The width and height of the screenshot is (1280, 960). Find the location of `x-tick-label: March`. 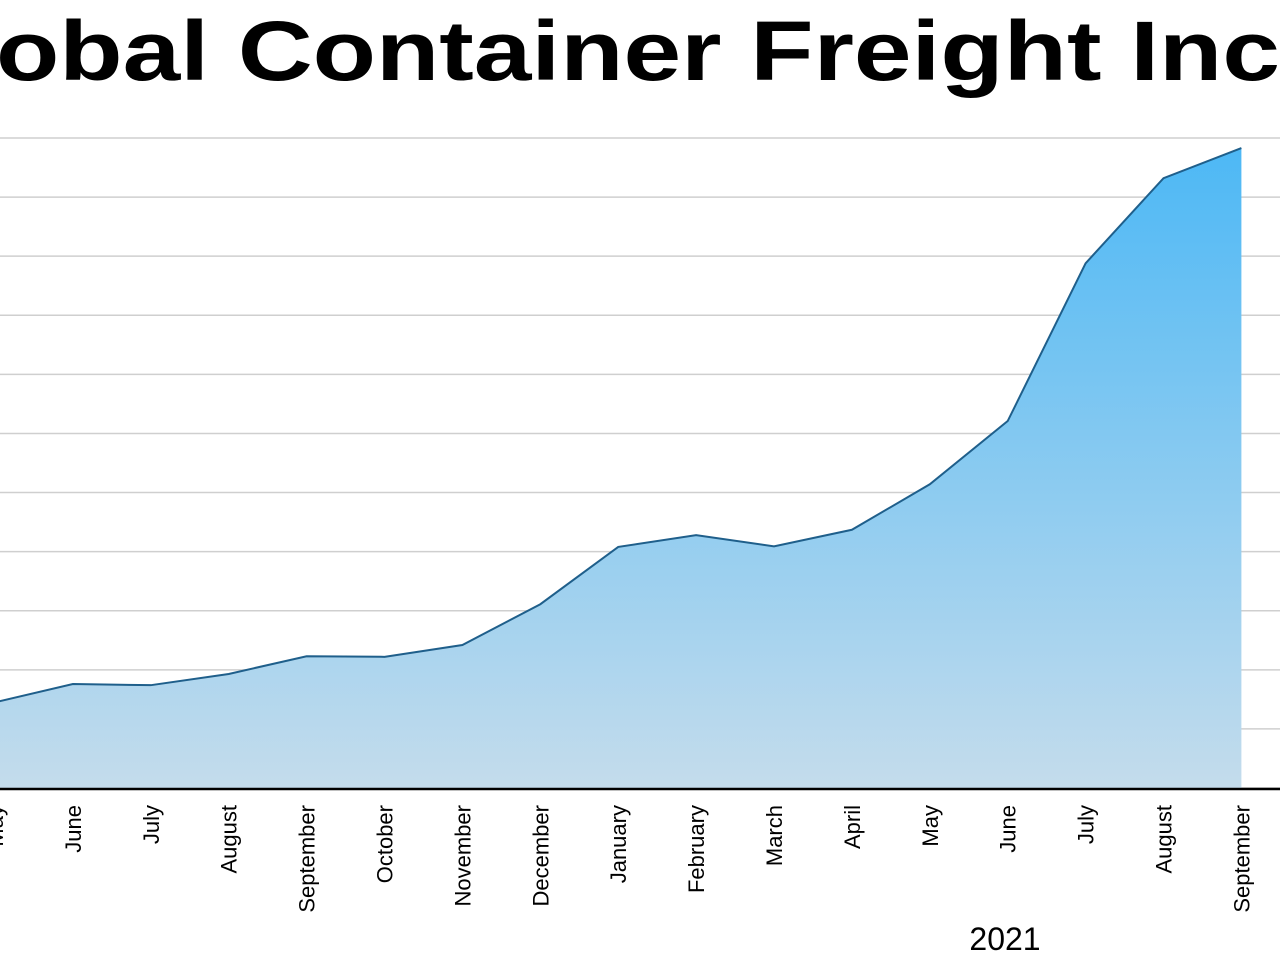

x-tick-label: March is located at coordinates (774, 835).